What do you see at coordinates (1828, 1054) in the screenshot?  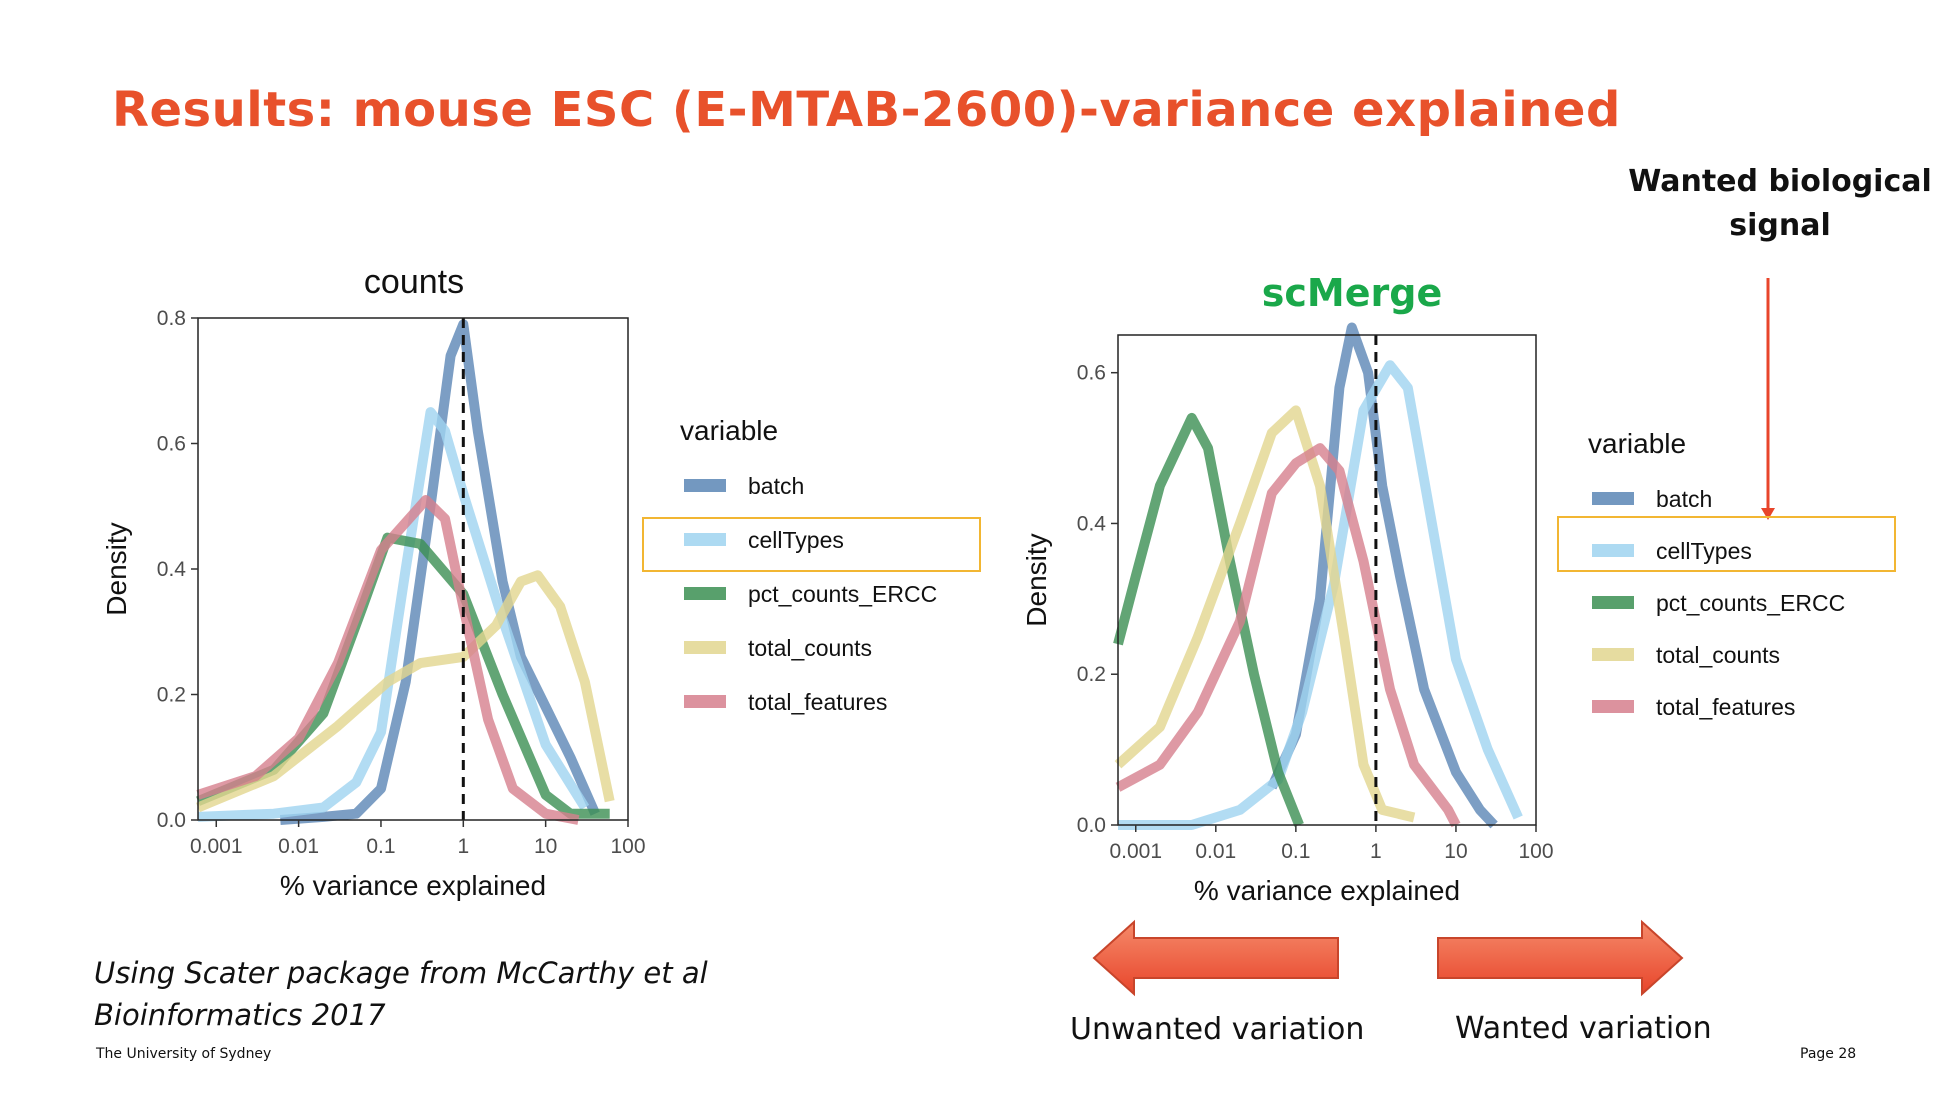 I see `footer-page-number: Page 28` at bounding box center [1828, 1054].